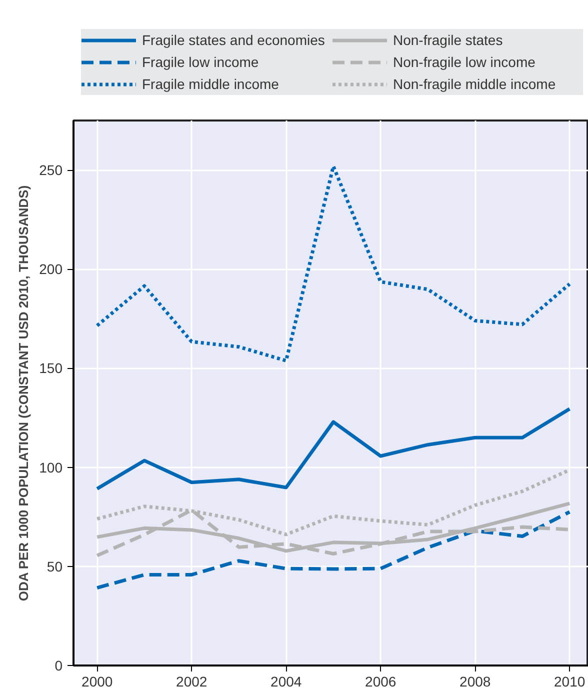 The image size is (588, 691). Describe the element at coordinates (448, 40) in the screenshot. I see `legend-label: Non-fragile states` at that location.